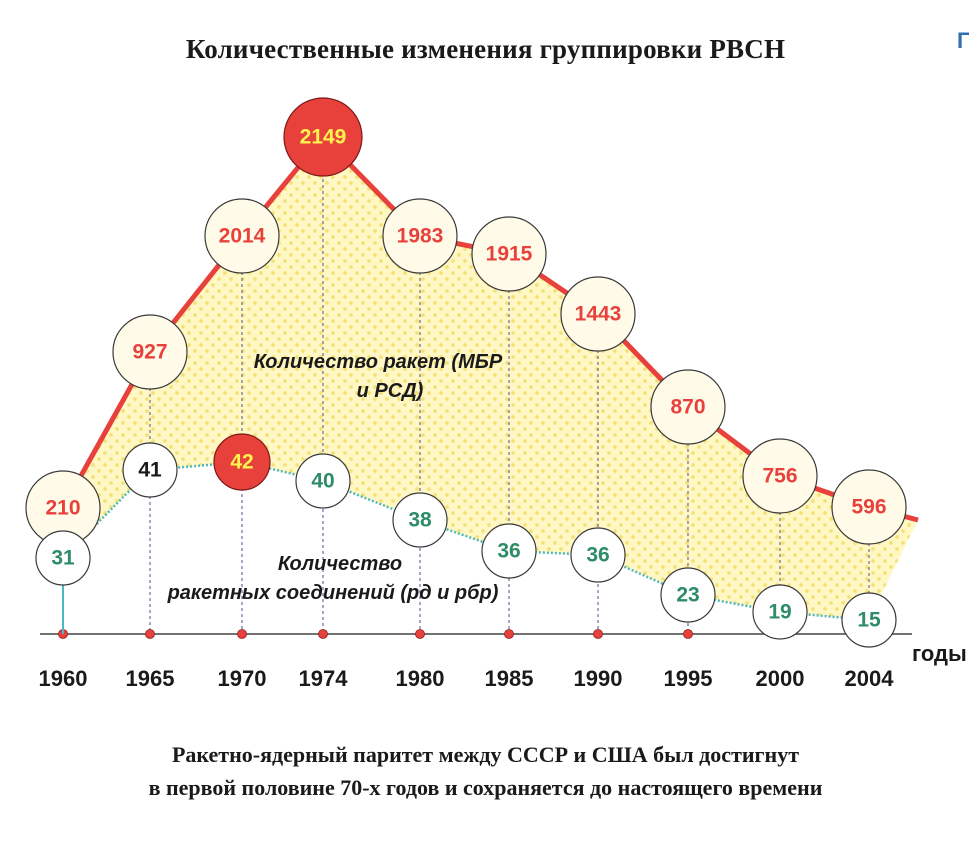  I want to click on x-tick-label: 1960, so click(63, 678).